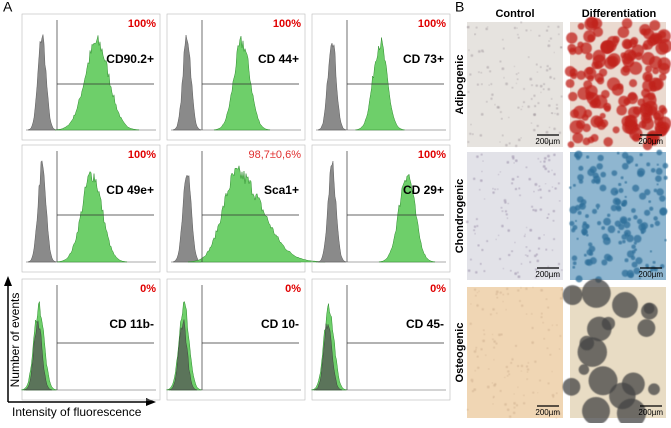  I want to click on y-axis-label: Number of events, so click(15, 340).